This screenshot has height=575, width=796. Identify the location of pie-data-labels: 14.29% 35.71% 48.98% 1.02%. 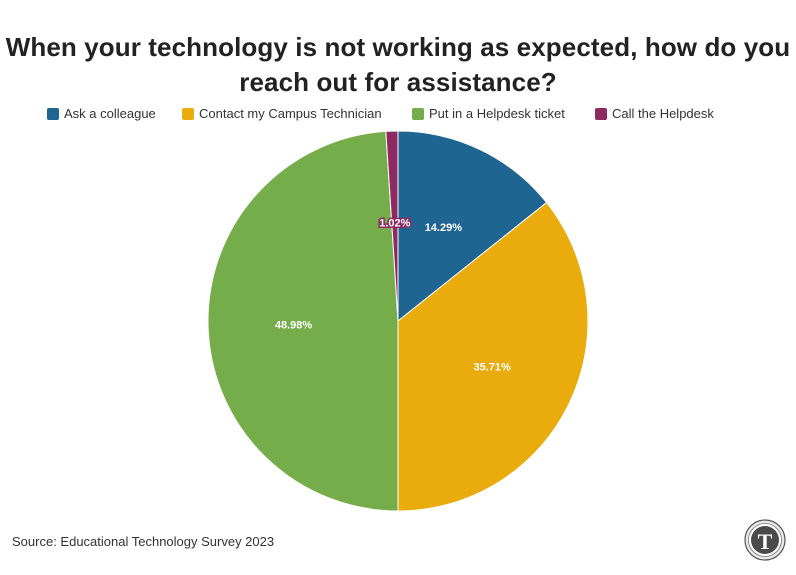
(393, 295).